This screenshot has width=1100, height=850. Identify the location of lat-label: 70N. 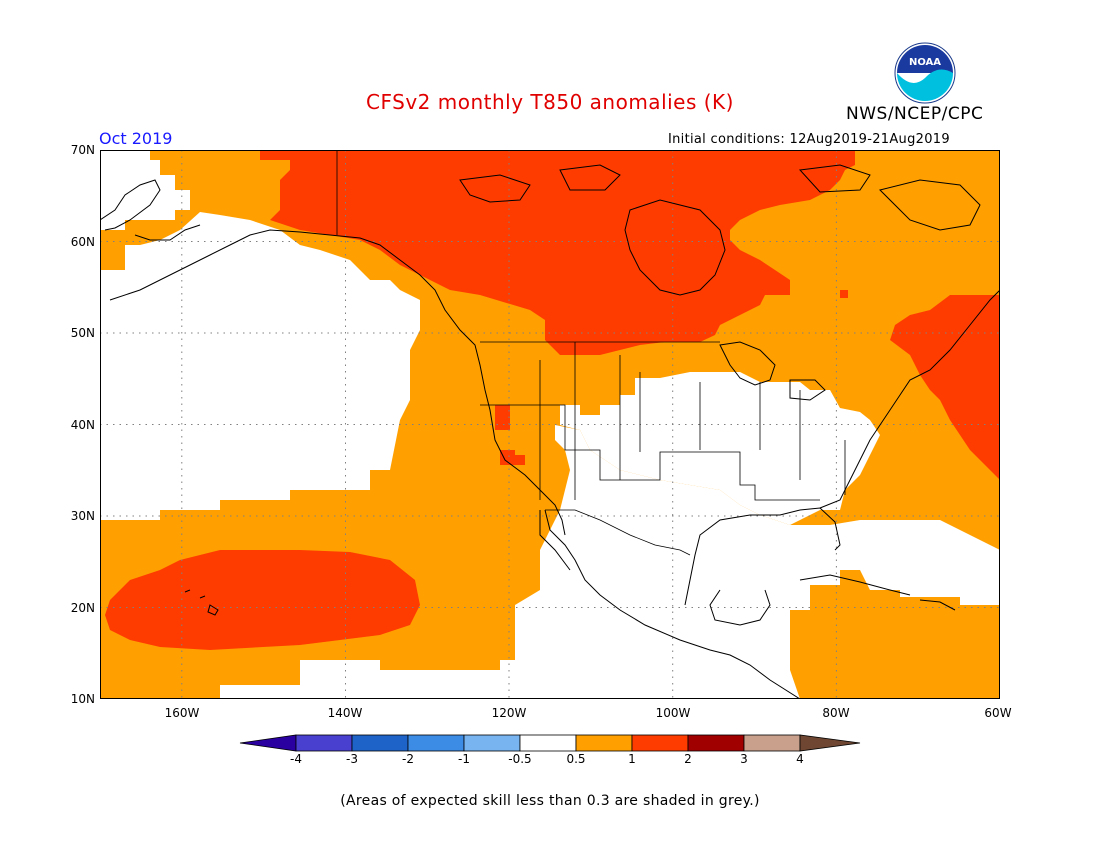
(82, 150).